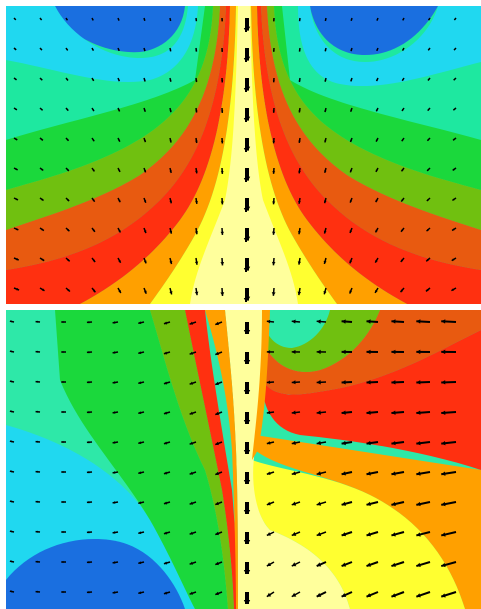  I want to click on bottom-orange-region, so click(368, 522).